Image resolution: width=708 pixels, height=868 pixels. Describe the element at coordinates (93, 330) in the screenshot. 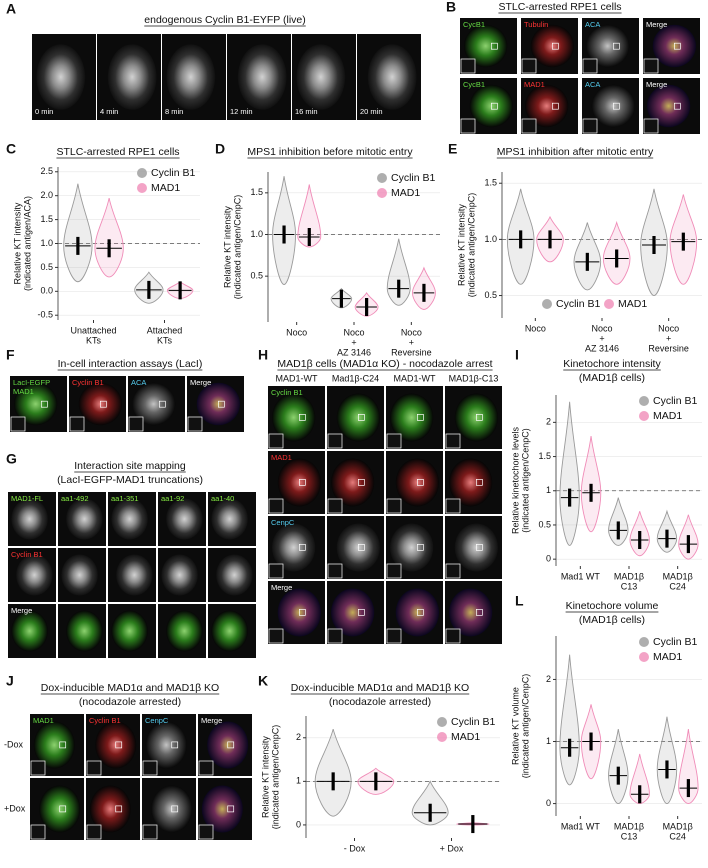

I see `x-tick-label: Unattached` at that location.